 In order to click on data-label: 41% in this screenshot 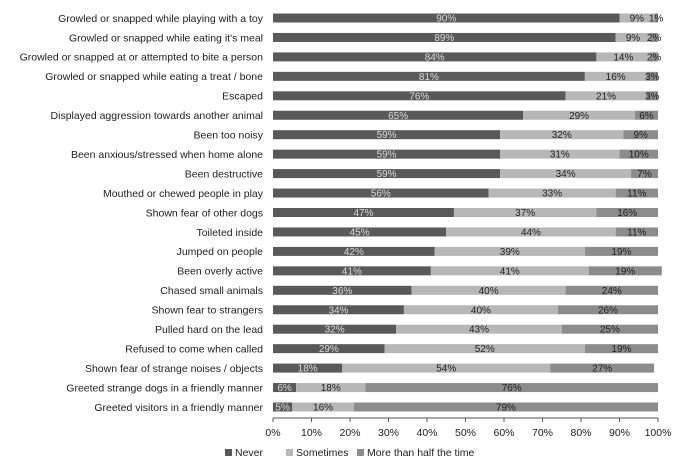, I will do `click(510, 271)`.